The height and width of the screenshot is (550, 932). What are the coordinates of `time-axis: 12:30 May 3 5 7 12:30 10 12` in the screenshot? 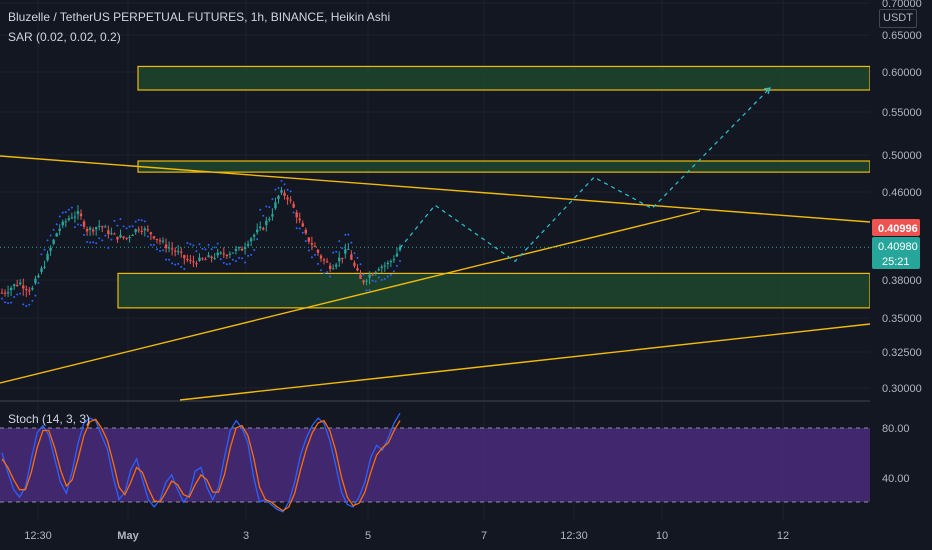 It's located at (466, 535).